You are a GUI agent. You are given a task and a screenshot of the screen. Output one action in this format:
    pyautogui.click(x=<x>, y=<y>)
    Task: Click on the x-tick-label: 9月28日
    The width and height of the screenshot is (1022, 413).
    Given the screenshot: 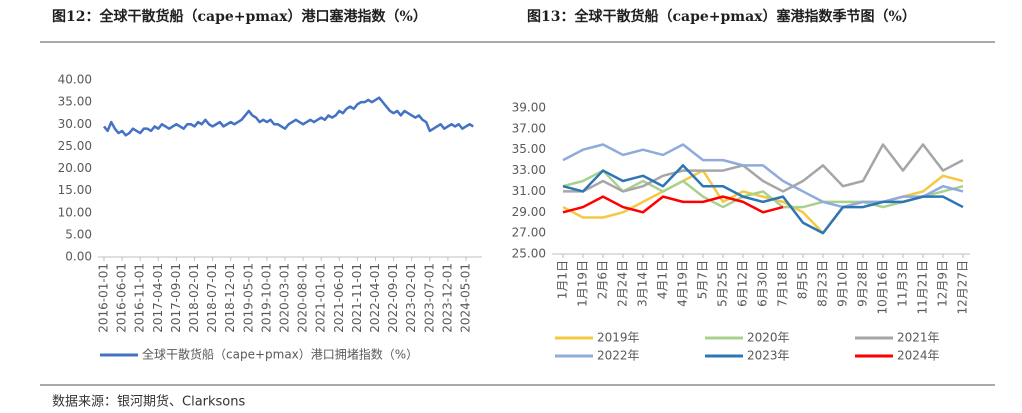 What is the action you would take?
    pyautogui.click(x=863, y=283)
    